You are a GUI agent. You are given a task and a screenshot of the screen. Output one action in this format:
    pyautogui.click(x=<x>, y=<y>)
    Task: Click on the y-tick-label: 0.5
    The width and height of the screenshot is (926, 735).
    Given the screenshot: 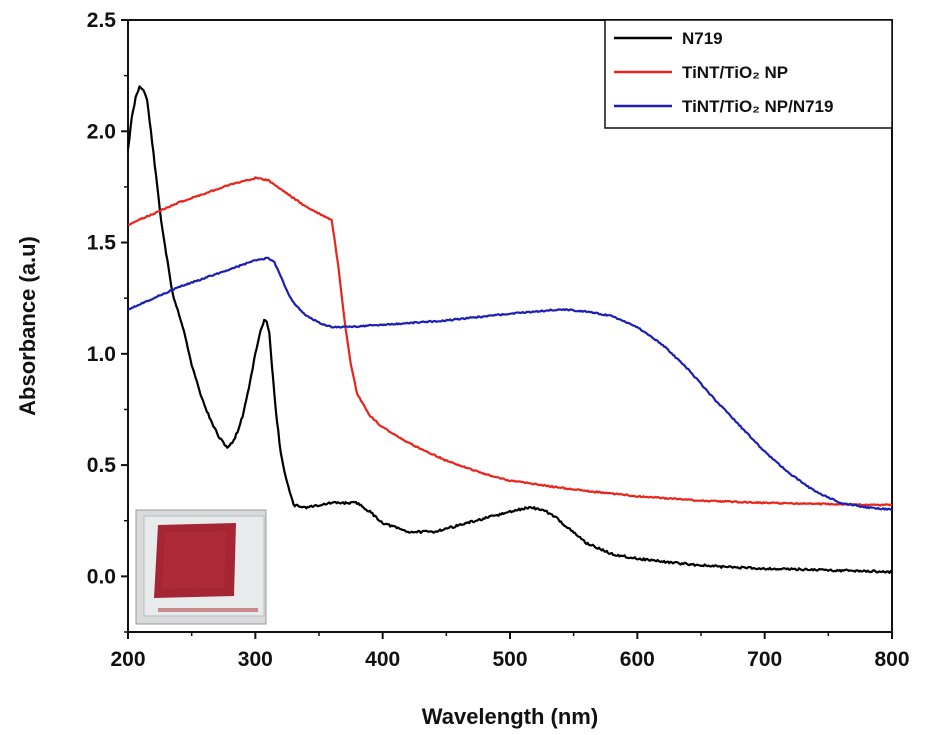 What is the action you would take?
    pyautogui.click(x=102, y=465)
    